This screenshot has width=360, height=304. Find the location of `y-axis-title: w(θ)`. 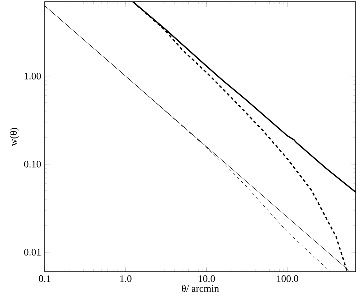

y-axis-title: w(θ) is located at coordinates (15, 137).